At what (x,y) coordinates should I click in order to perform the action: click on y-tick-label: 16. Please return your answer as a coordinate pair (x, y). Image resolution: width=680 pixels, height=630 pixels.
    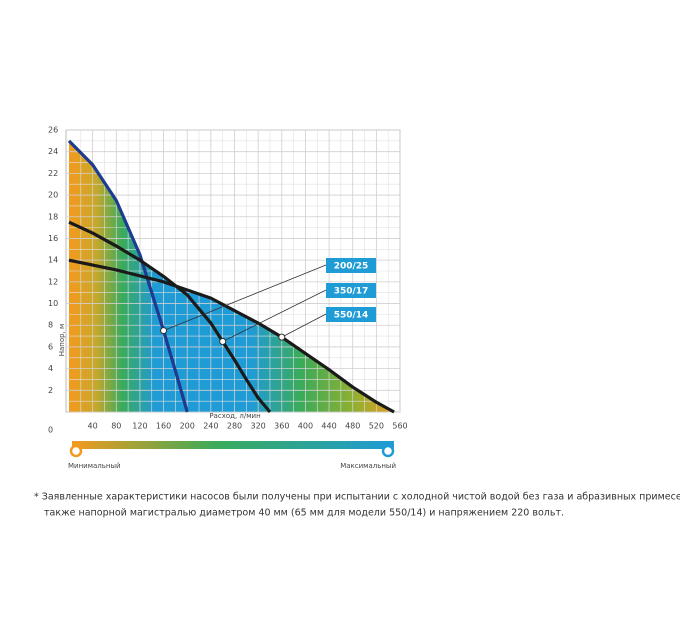
    Looking at the image, I should click on (53, 238).